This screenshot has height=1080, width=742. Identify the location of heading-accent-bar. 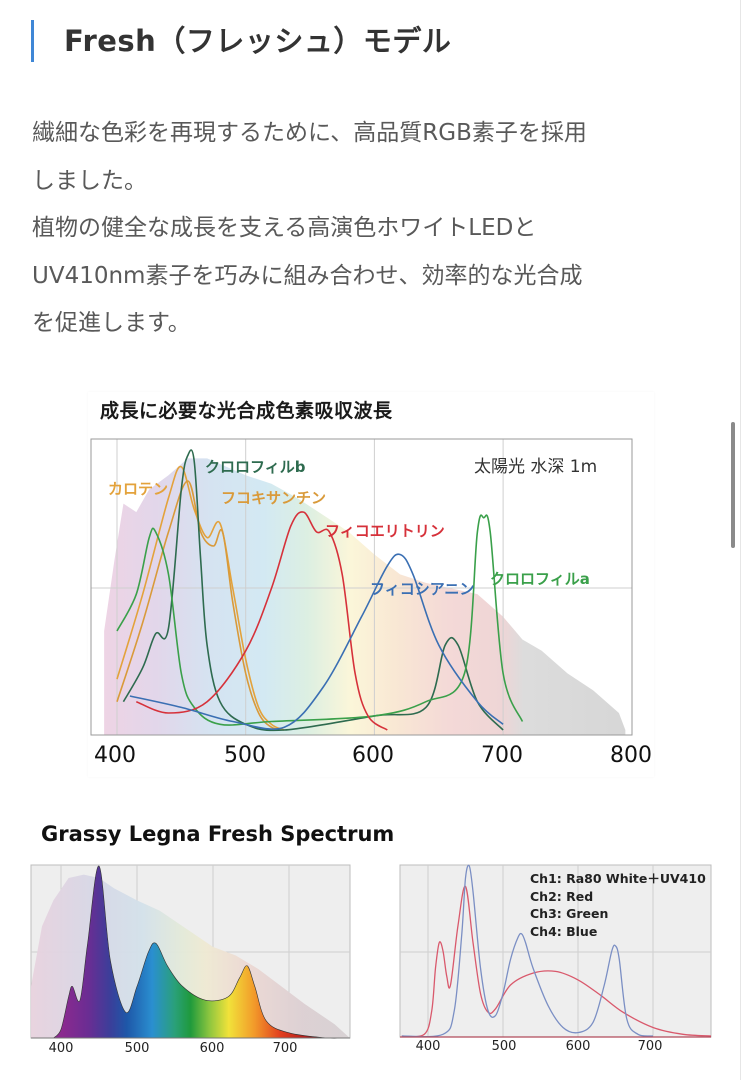
(32, 41).